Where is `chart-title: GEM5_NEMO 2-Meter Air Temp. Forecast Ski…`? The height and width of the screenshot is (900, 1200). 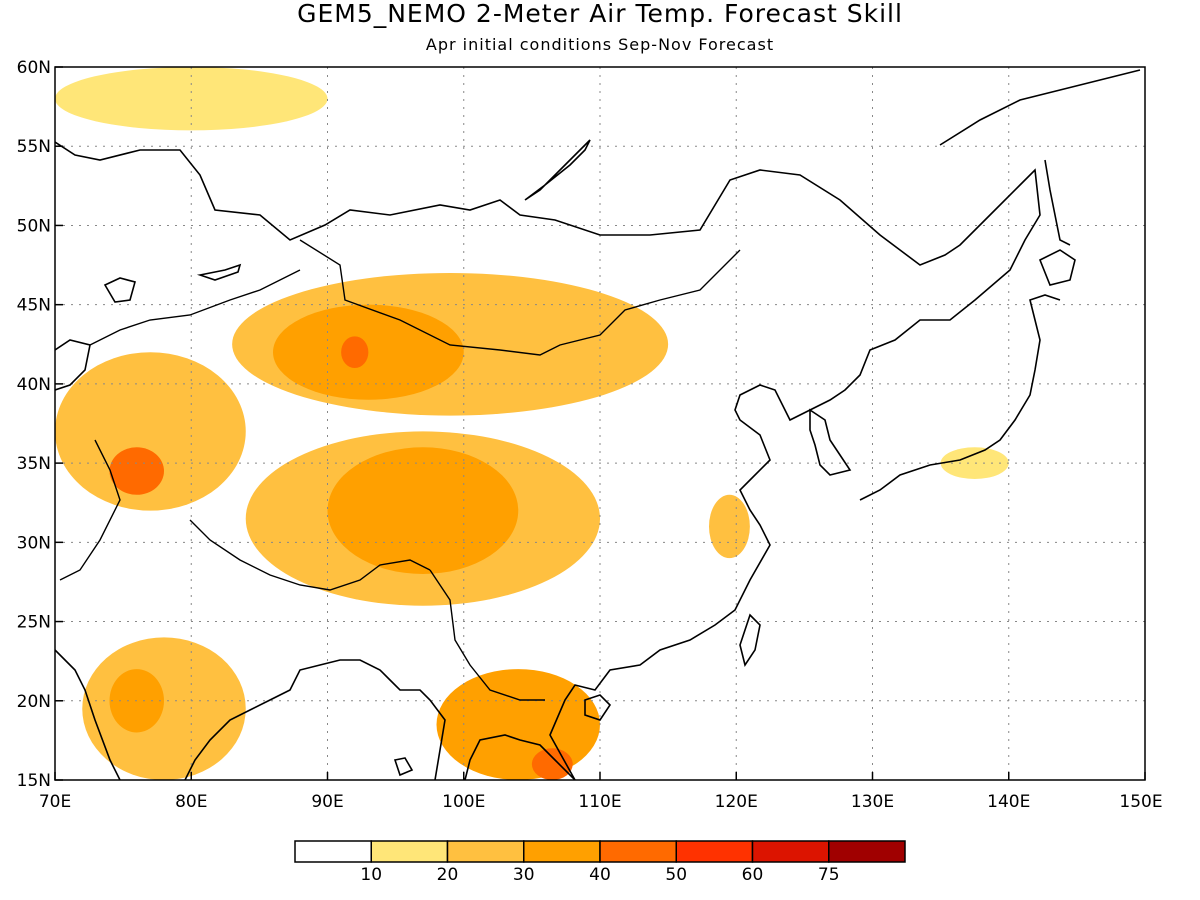 chart-title: GEM5_NEMO 2-Meter Air Temp. Forecast Ski… is located at coordinates (600, 14).